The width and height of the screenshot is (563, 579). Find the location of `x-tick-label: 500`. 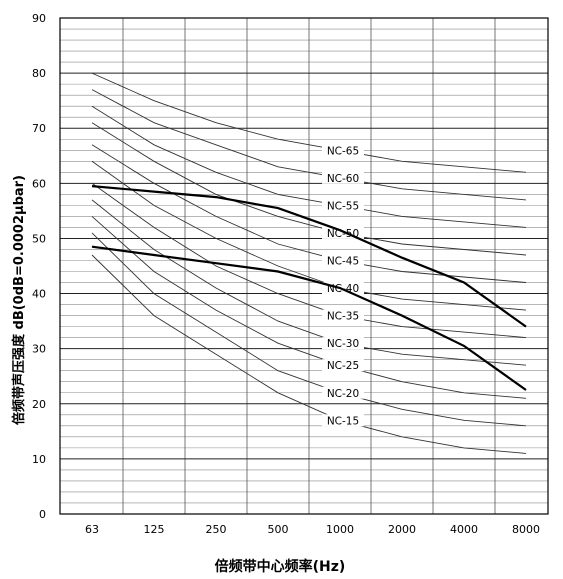

x-tick-label: 500 is located at coordinates (278, 529).